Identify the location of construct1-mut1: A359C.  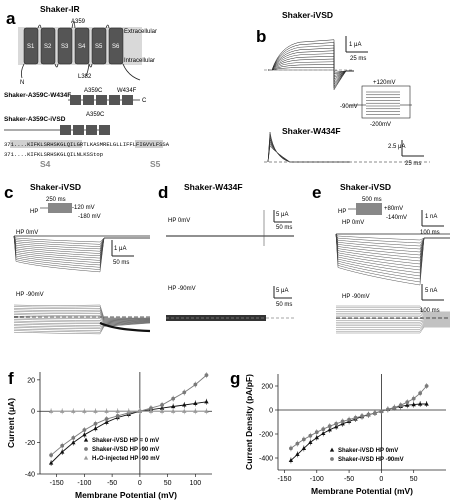
(93, 91).